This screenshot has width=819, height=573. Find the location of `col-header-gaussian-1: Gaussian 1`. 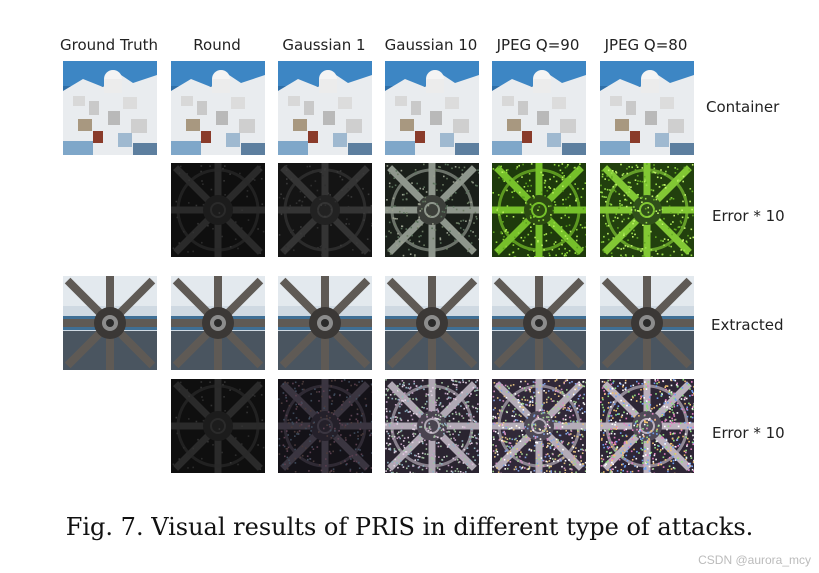

col-header-gaussian-1: Gaussian 1 is located at coordinates (324, 45).